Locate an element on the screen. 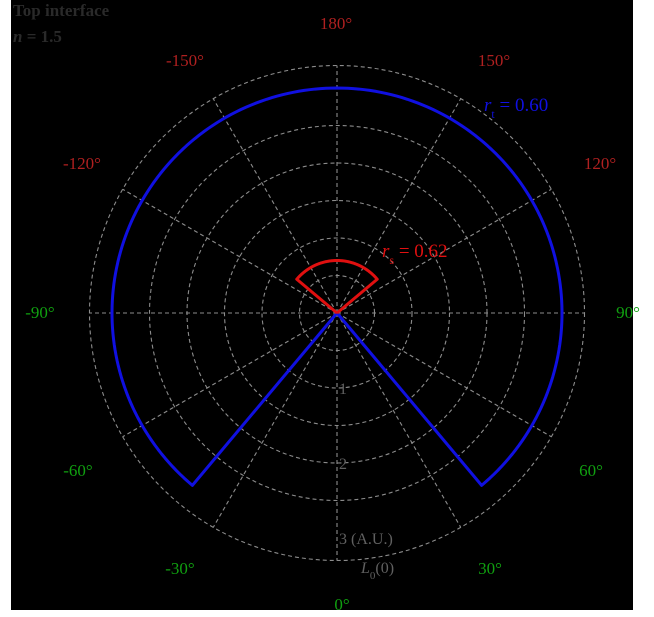 This screenshot has height=617, width=654. angle-tick-label: -90° is located at coordinates (39, 312).